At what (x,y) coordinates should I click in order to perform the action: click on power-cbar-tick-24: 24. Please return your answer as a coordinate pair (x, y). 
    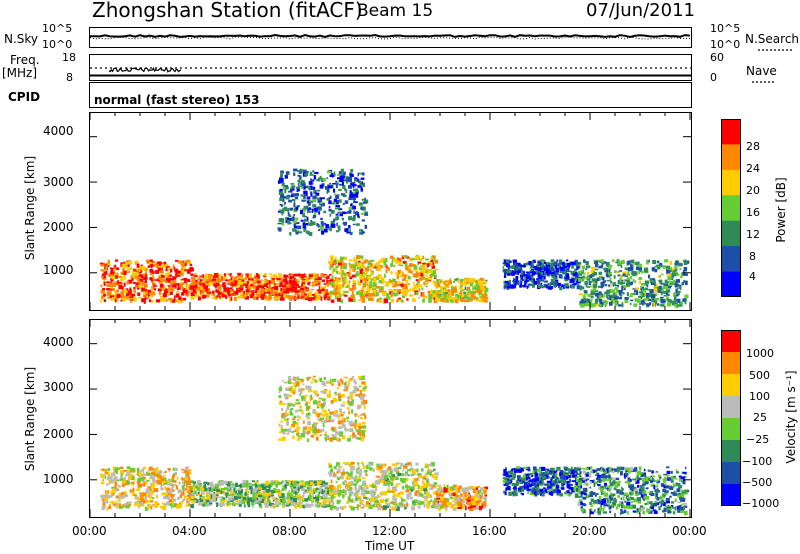
    Looking at the image, I should click on (753, 168).